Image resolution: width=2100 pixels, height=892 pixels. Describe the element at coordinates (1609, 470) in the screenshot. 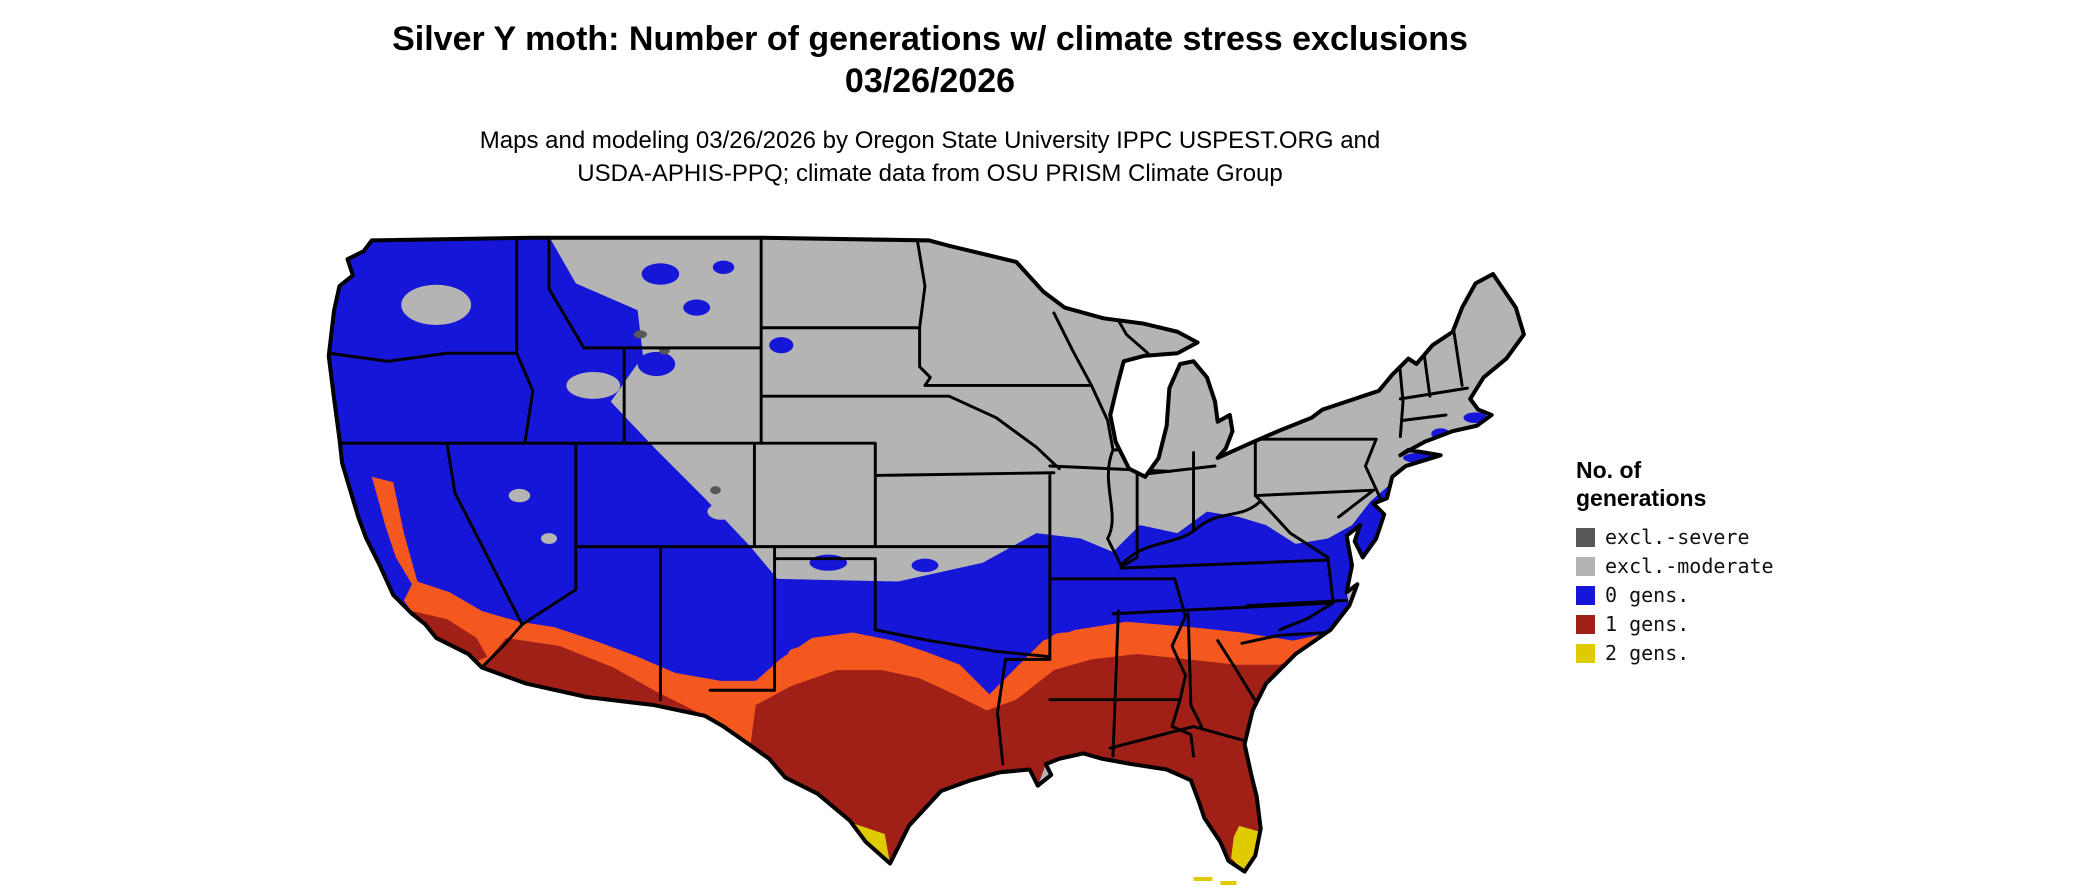

I see `legend-title-line-1: No. of` at that location.